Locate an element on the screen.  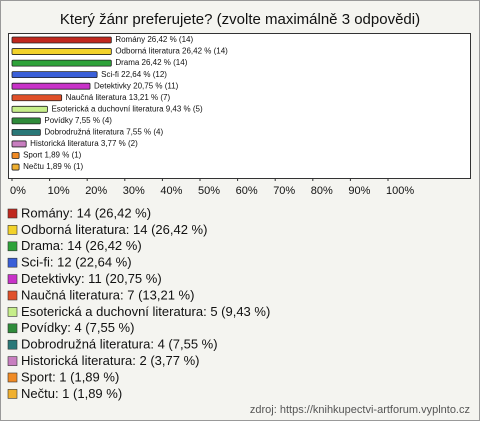
x-tick-label: 40% is located at coordinates (171, 191).